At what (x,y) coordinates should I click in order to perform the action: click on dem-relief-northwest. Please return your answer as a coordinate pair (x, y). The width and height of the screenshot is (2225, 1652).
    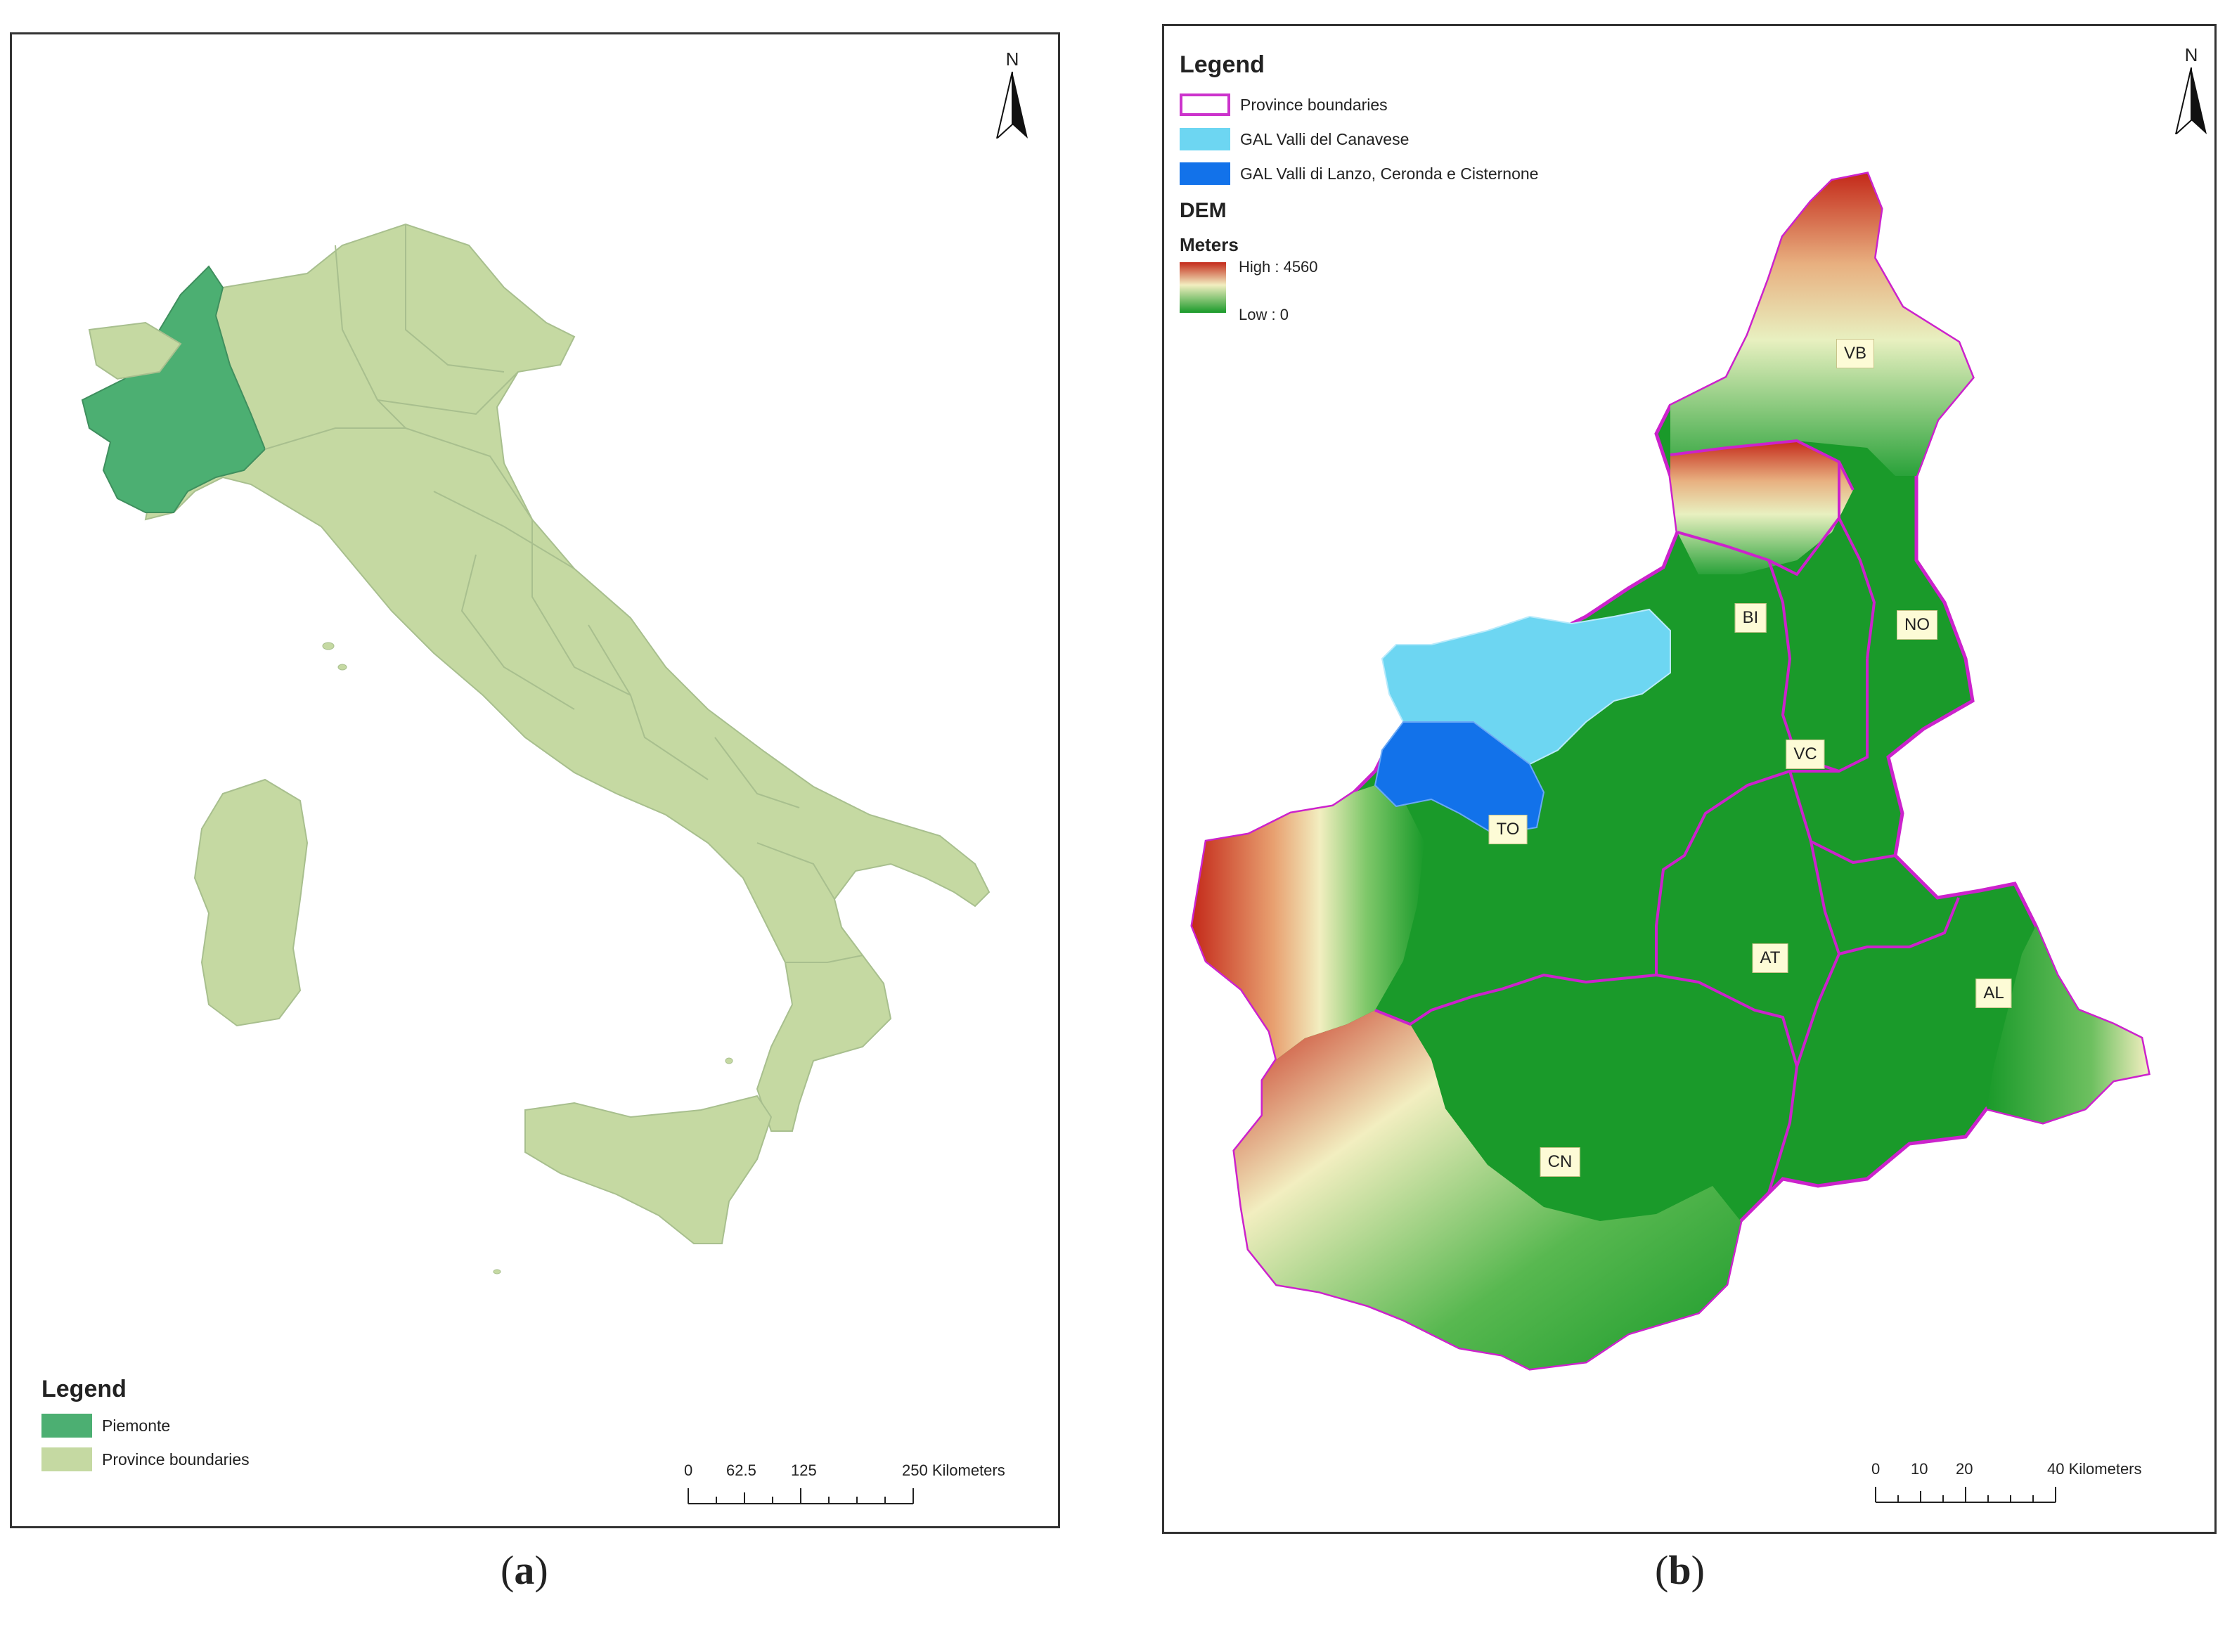
    Looking at the image, I should click on (1761, 507).